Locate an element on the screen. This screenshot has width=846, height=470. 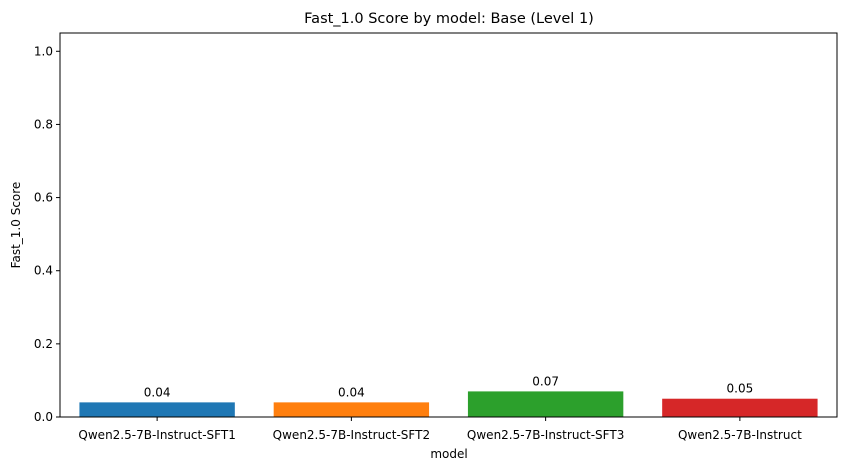
data-label: 0.05 is located at coordinates (740, 389).